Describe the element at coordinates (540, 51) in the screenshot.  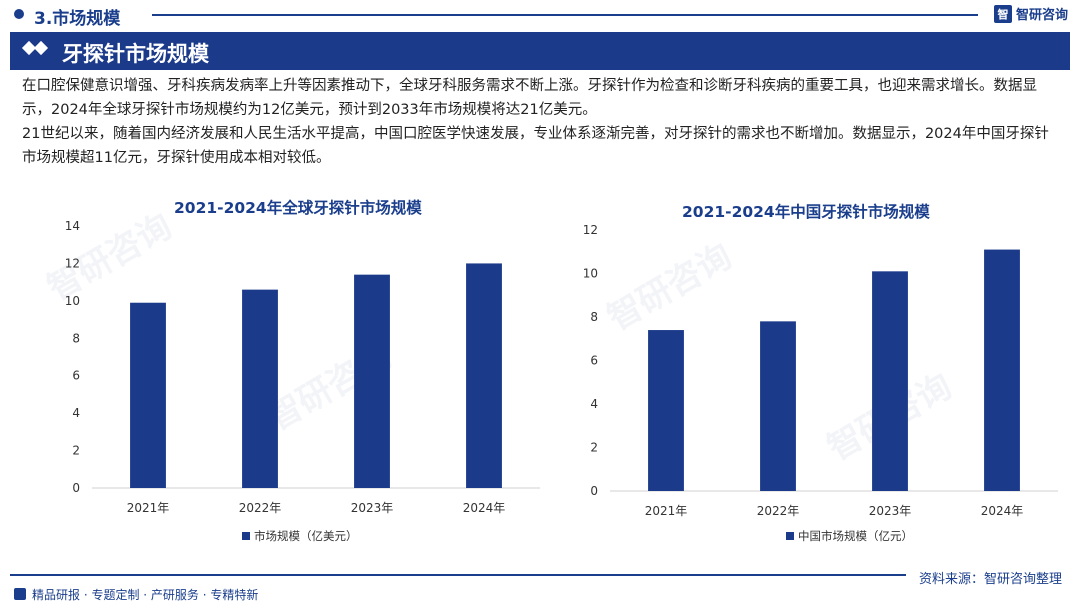
I see `header-bar: 牙探针市场规模` at that location.